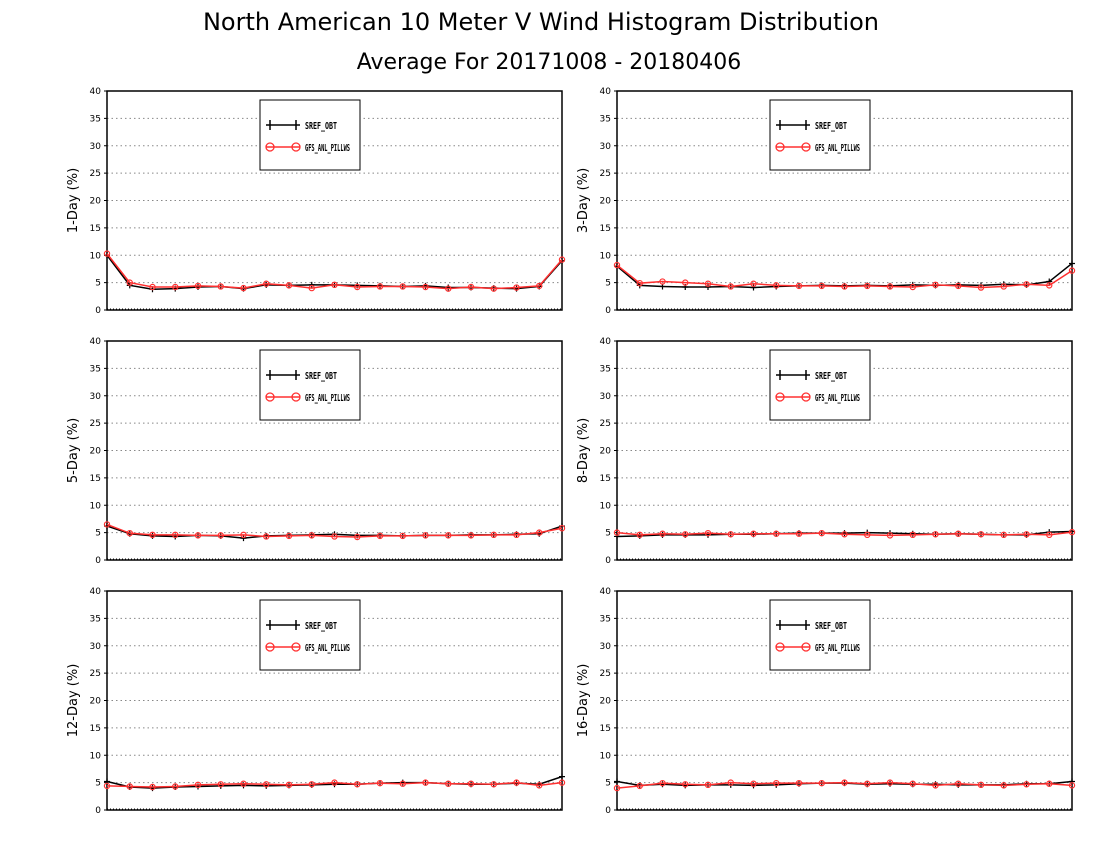  I want to click on legend-label-1: SREF_OBT, so click(321, 376).